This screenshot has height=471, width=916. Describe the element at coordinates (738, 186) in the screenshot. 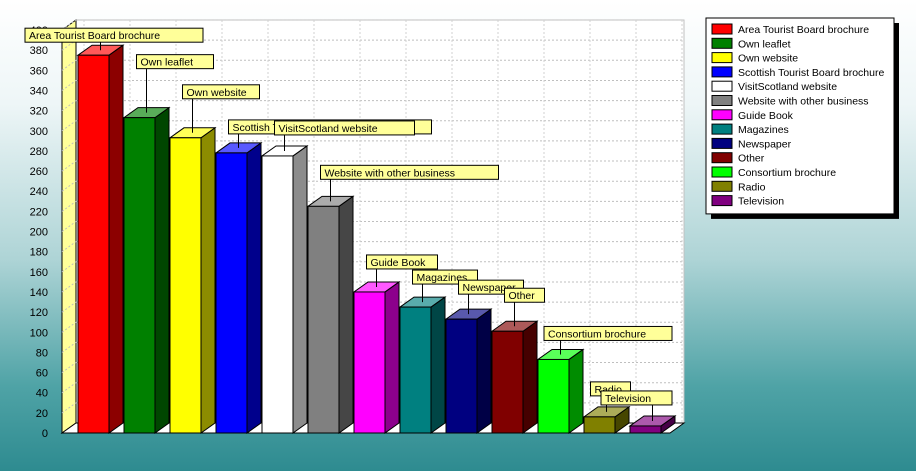

I see `legend-item: Radio` at that location.